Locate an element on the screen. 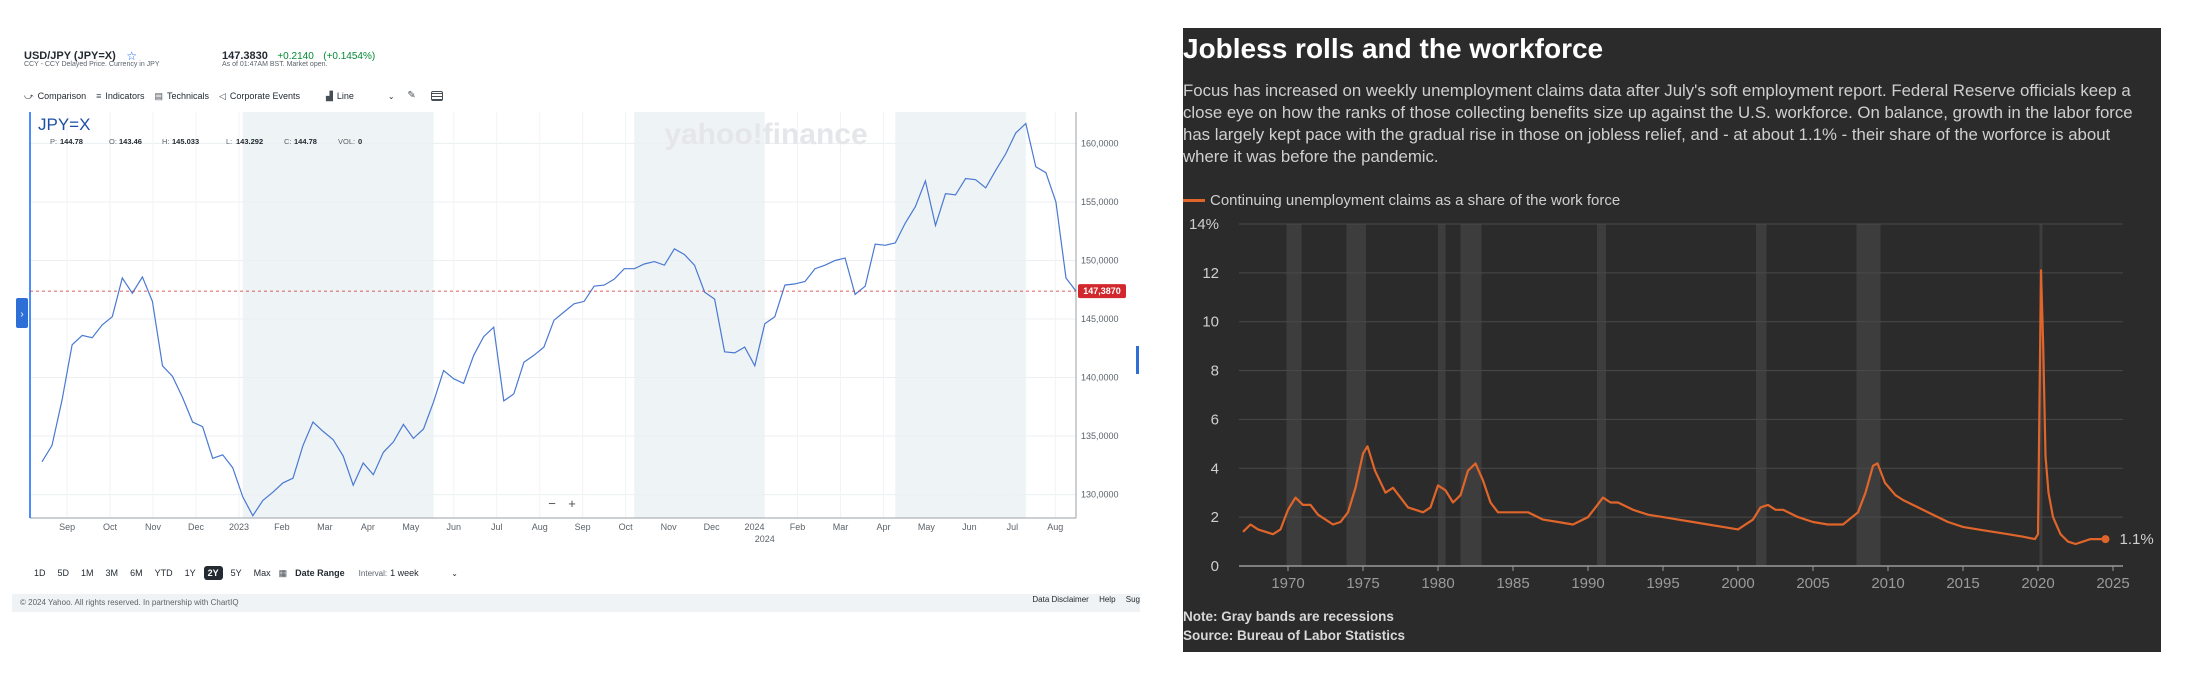 This screenshot has height=678, width=2188. comparison-label: Comparison is located at coordinates (62, 96).